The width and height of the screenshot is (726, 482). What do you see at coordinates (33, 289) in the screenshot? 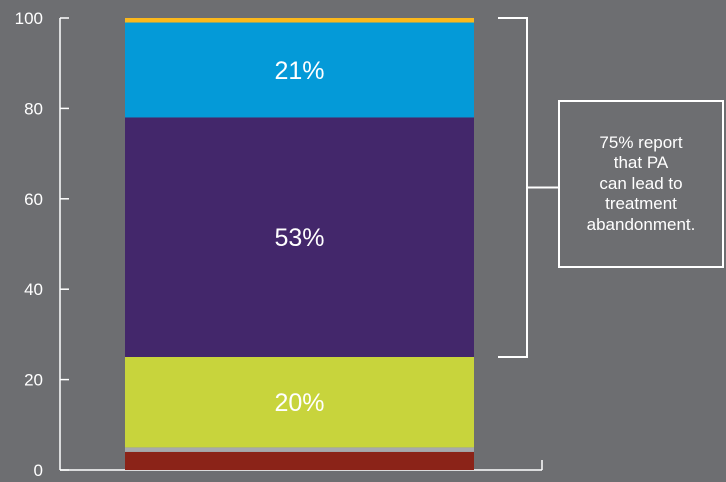
I see `y-tick-label: 40` at bounding box center [33, 289].